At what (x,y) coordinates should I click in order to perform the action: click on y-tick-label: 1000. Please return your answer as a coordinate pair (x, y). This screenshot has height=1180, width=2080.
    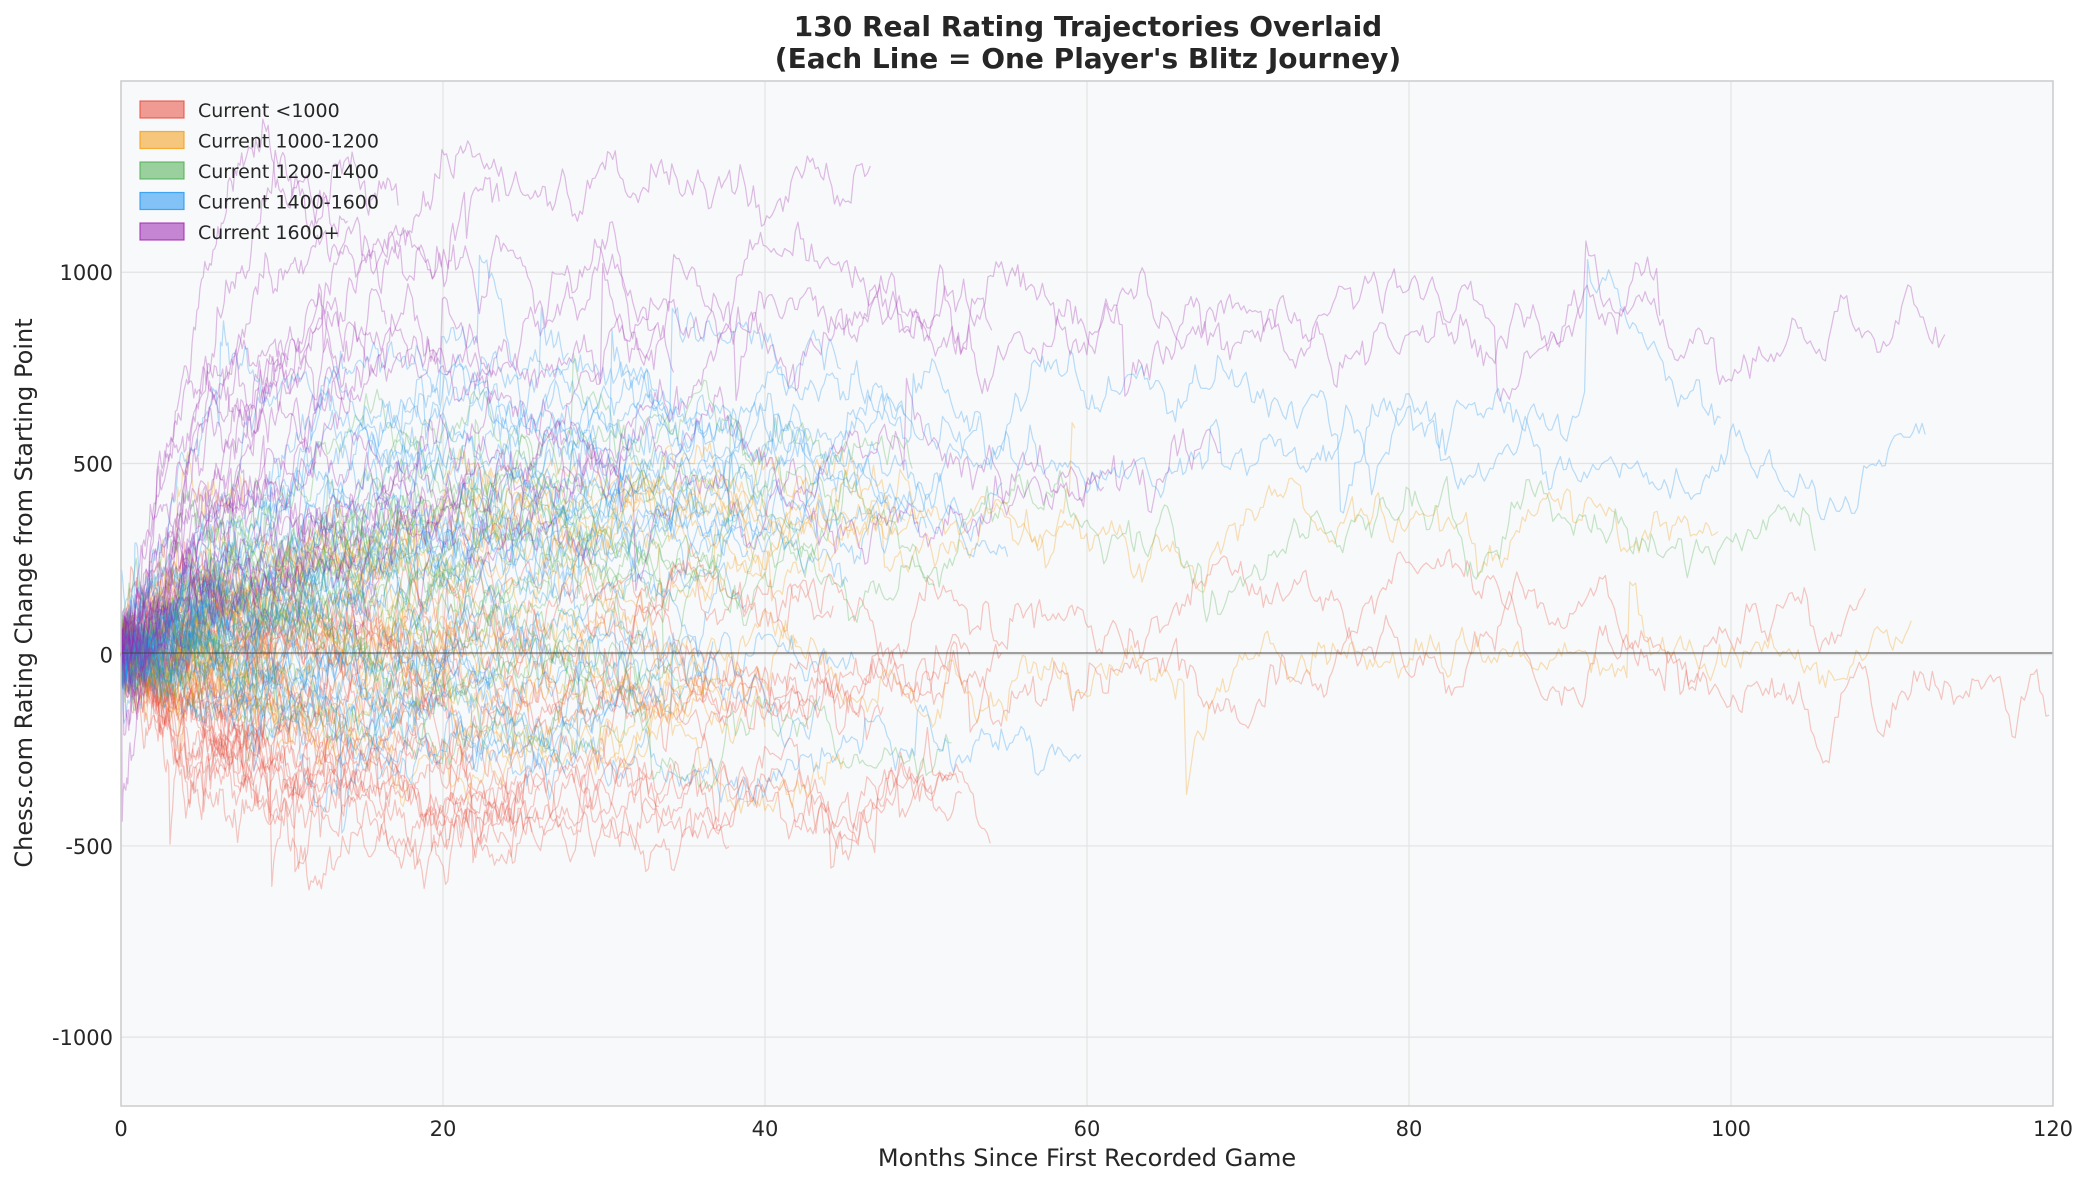
    Looking at the image, I should click on (86, 273).